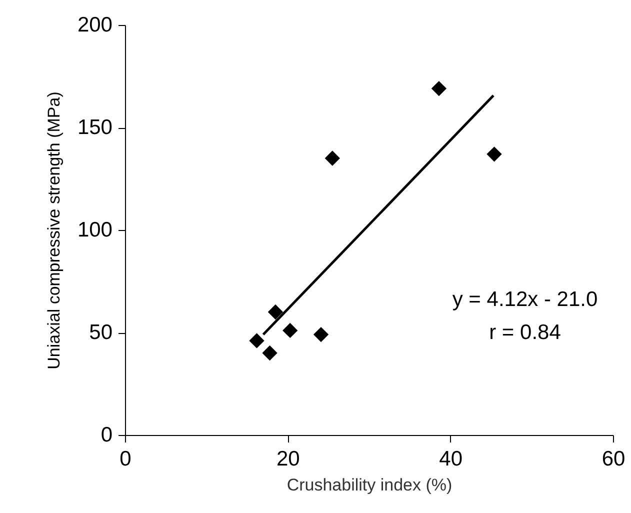 The width and height of the screenshot is (631, 513). What do you see at coordinates (614, 459) in the screenshot?
I see `x-tick-label: 60` at bounding box center [614, 459].